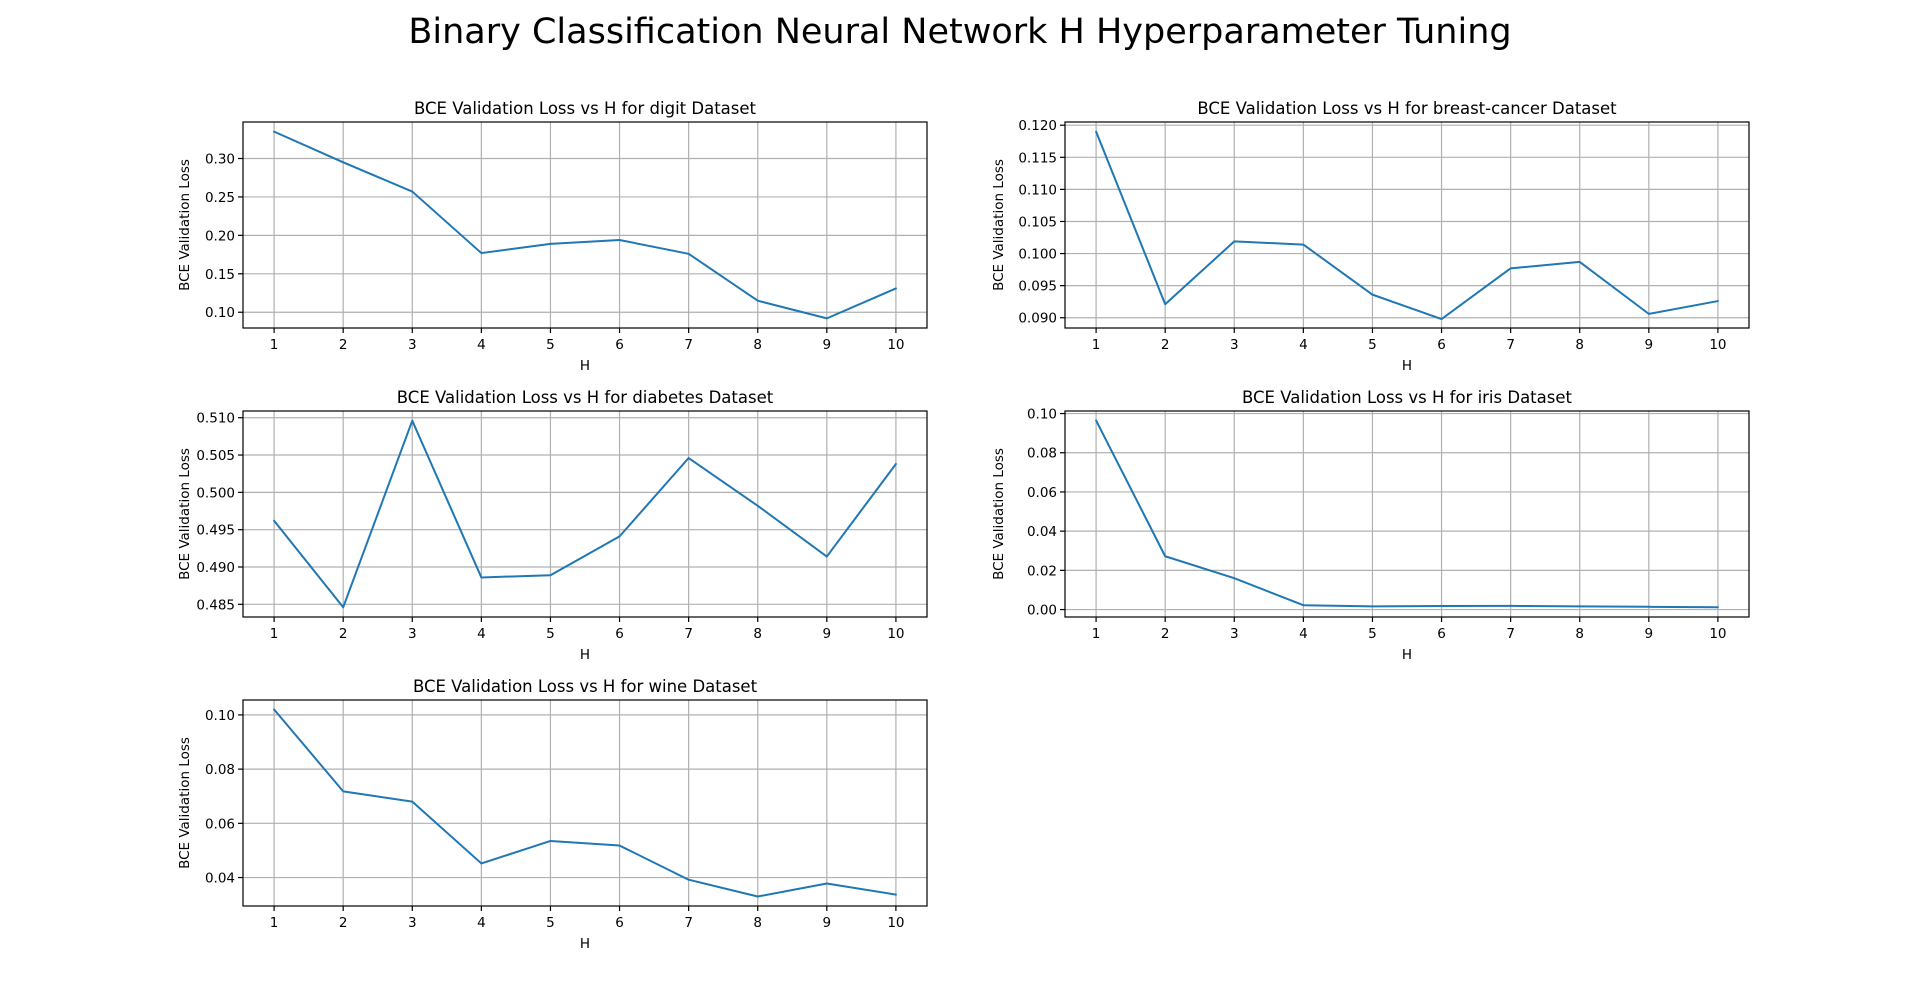 This screenshot has height=1005, width=1920. I want to click on y-tick-label: 0.02, so click(1042, 571).